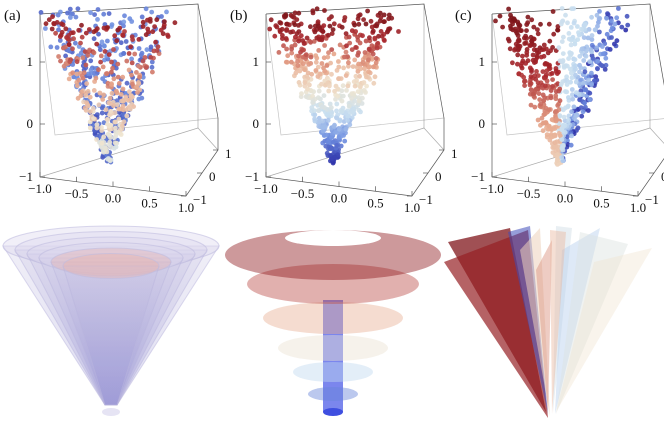 The height and width of the screenshot is (423, 664). What do you see at coordinates (111, 412) in the screenshot?
I see `cone-apex` at bounding box center [111, 412].